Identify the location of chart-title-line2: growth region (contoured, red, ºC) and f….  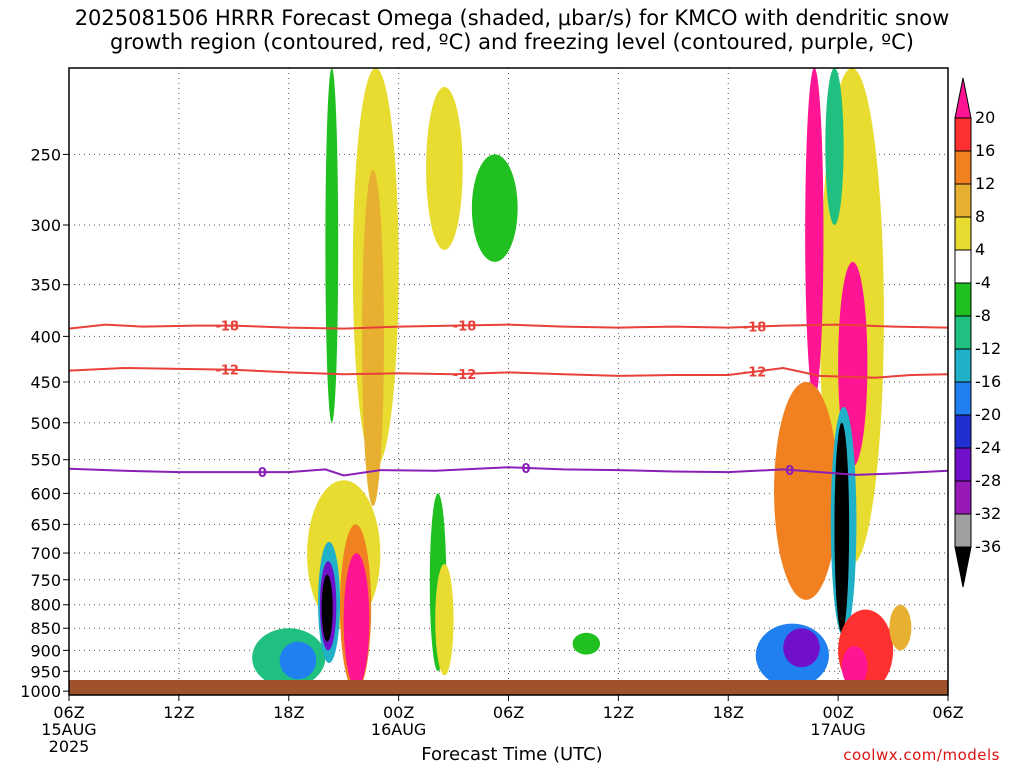
(512, 42).